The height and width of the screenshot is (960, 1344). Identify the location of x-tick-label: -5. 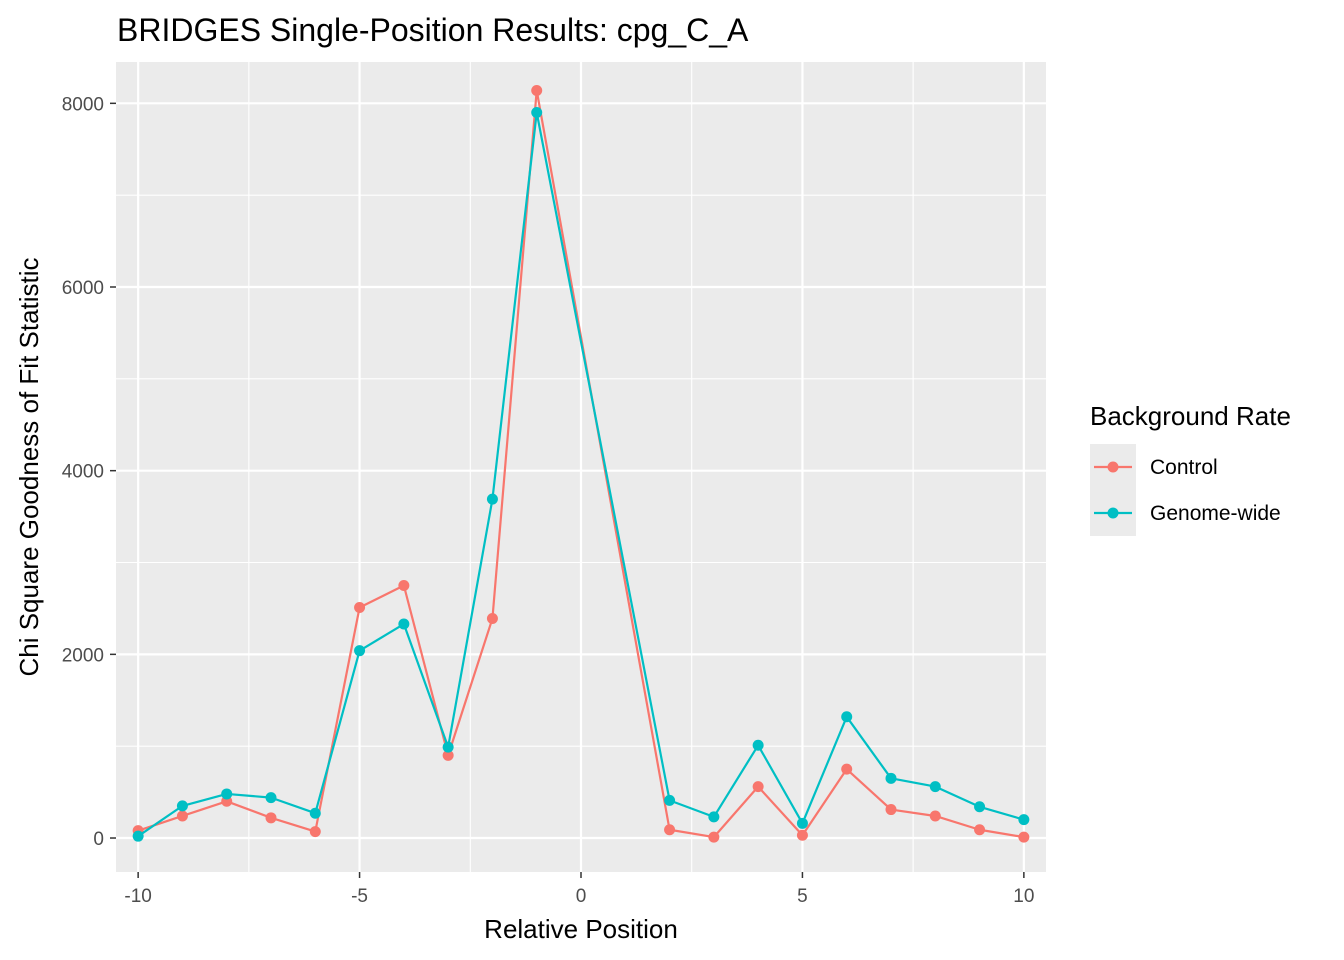
(359, 896).